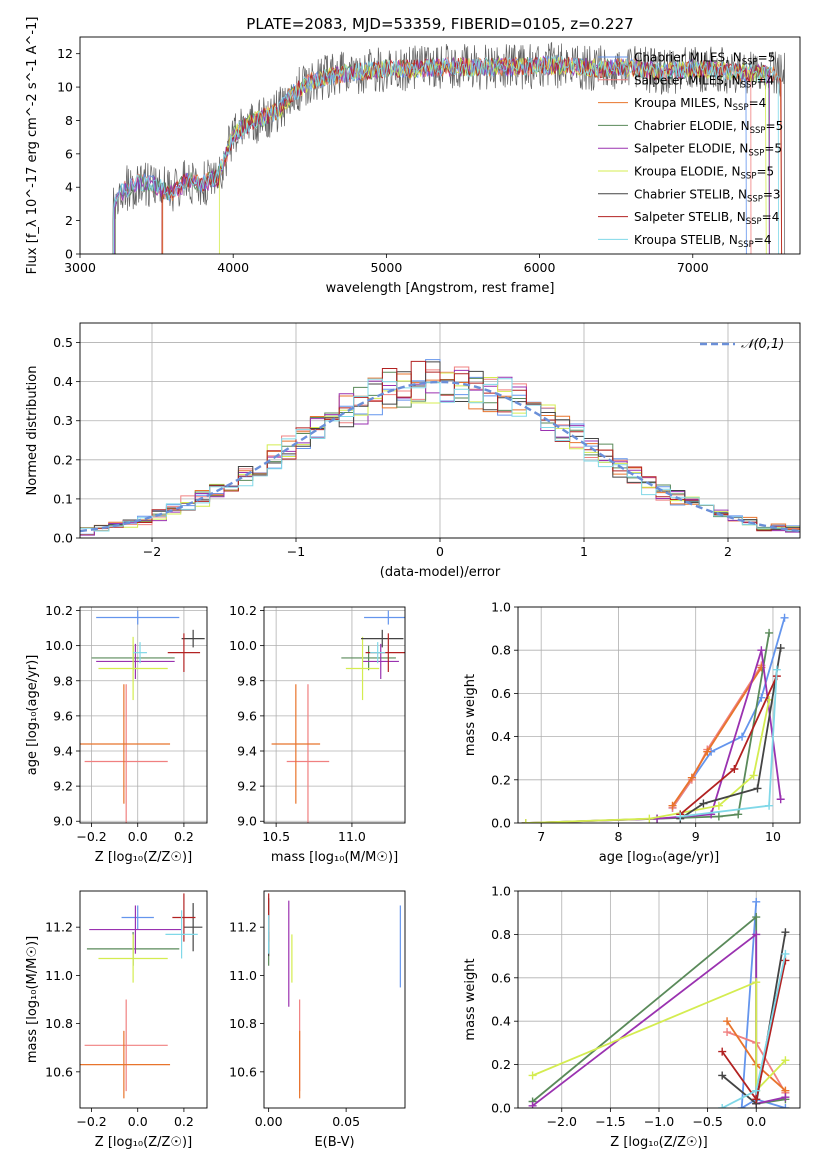 This screenshot has width=819, height=1170. Describe the element at coordinates (440, 551) in the screenshot. I see `x-tick-label: 0` at that location.